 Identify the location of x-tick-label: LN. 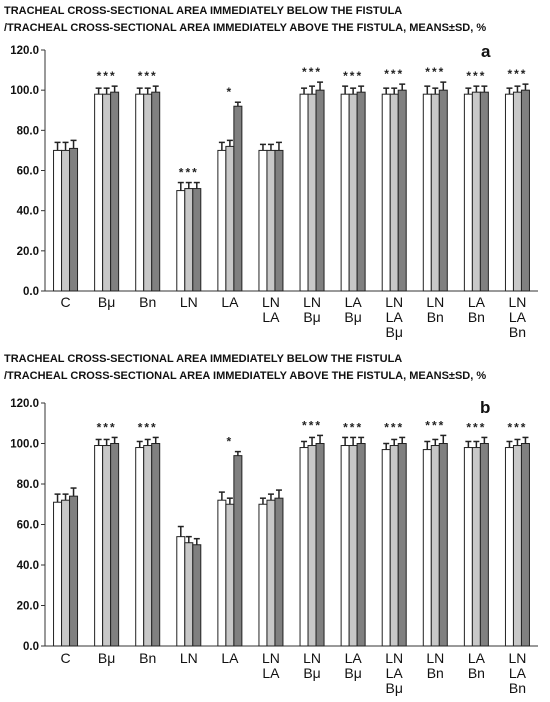
(189, 302).